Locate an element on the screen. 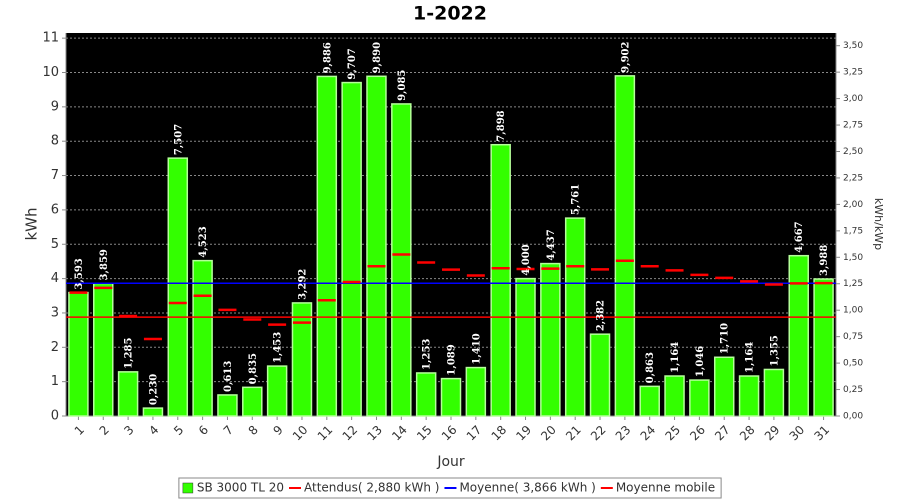 The width and height of the screenshot is (900, 500). value-label: 7,898 is located at coordinates (501, 125).